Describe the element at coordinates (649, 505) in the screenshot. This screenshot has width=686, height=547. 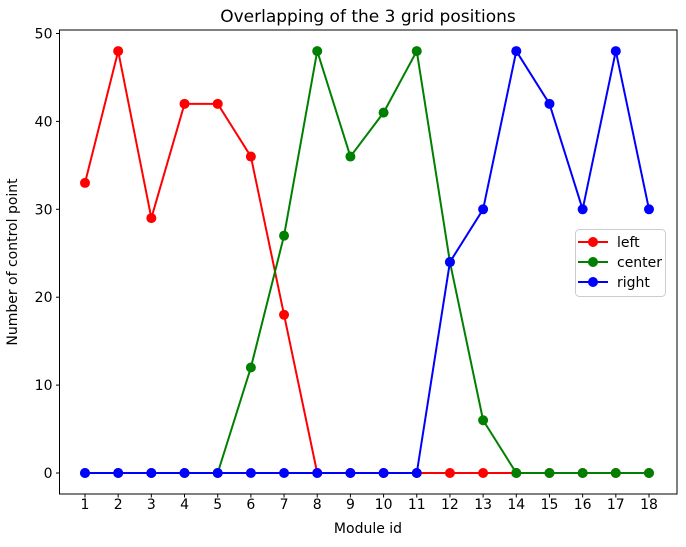
I see `x-tick-label: 18` at that location.